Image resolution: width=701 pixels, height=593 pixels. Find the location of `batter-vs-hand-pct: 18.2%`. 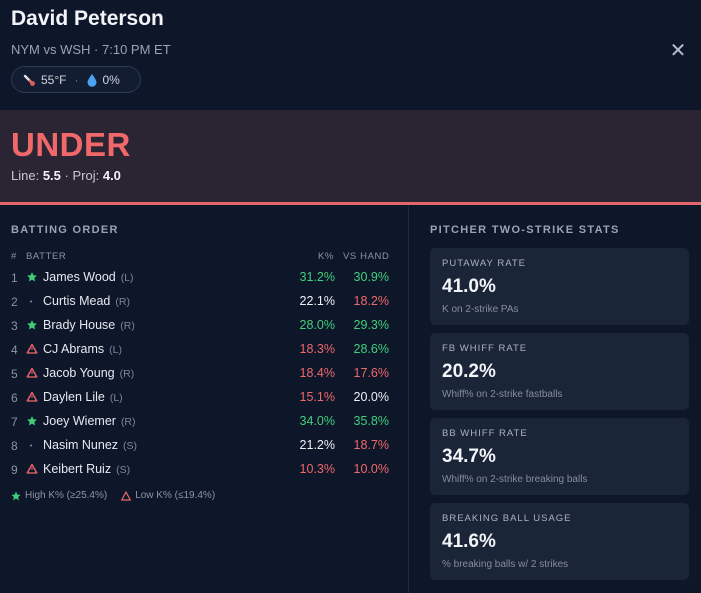

batter-vs-hand-pct: 18.2% is located at coordinates (371, 301).